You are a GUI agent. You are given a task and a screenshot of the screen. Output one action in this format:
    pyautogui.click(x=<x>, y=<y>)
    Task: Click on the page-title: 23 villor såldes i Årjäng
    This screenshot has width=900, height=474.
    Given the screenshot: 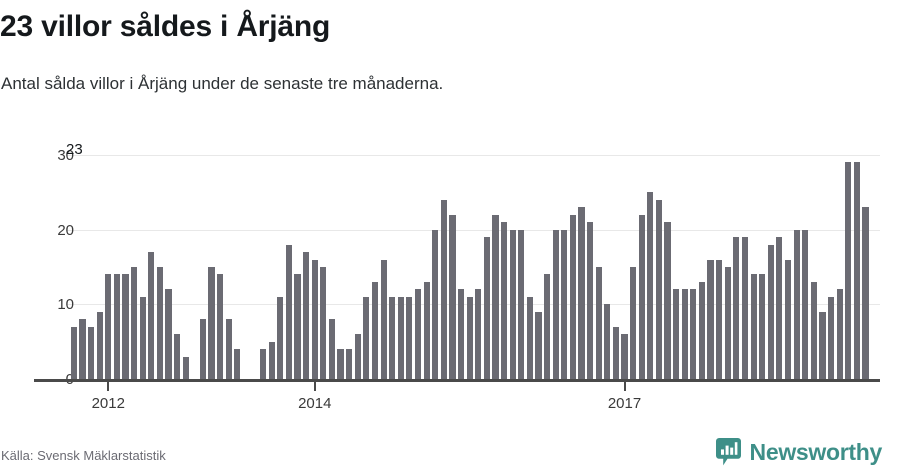 What is the action you would take?
    pyautogui.click(x=165, y=26)
    